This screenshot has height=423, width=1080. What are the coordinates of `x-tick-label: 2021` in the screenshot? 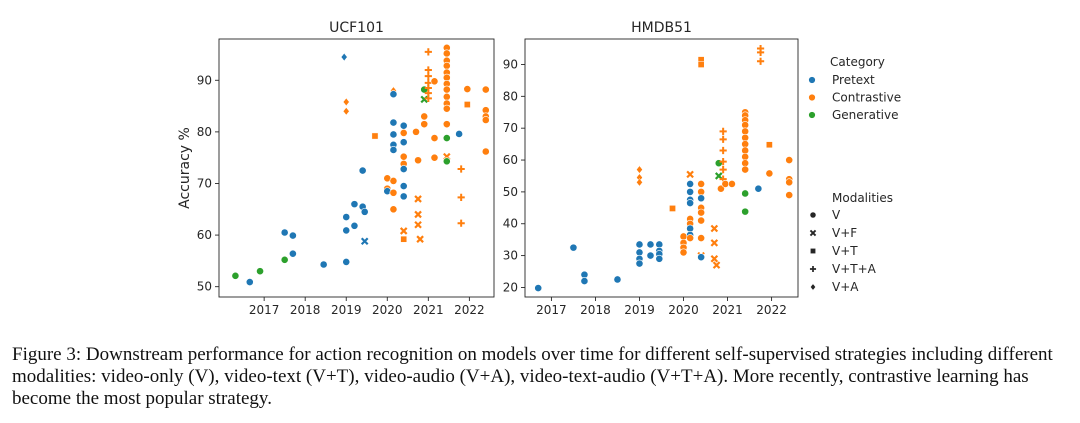 It's located at (727, 310).